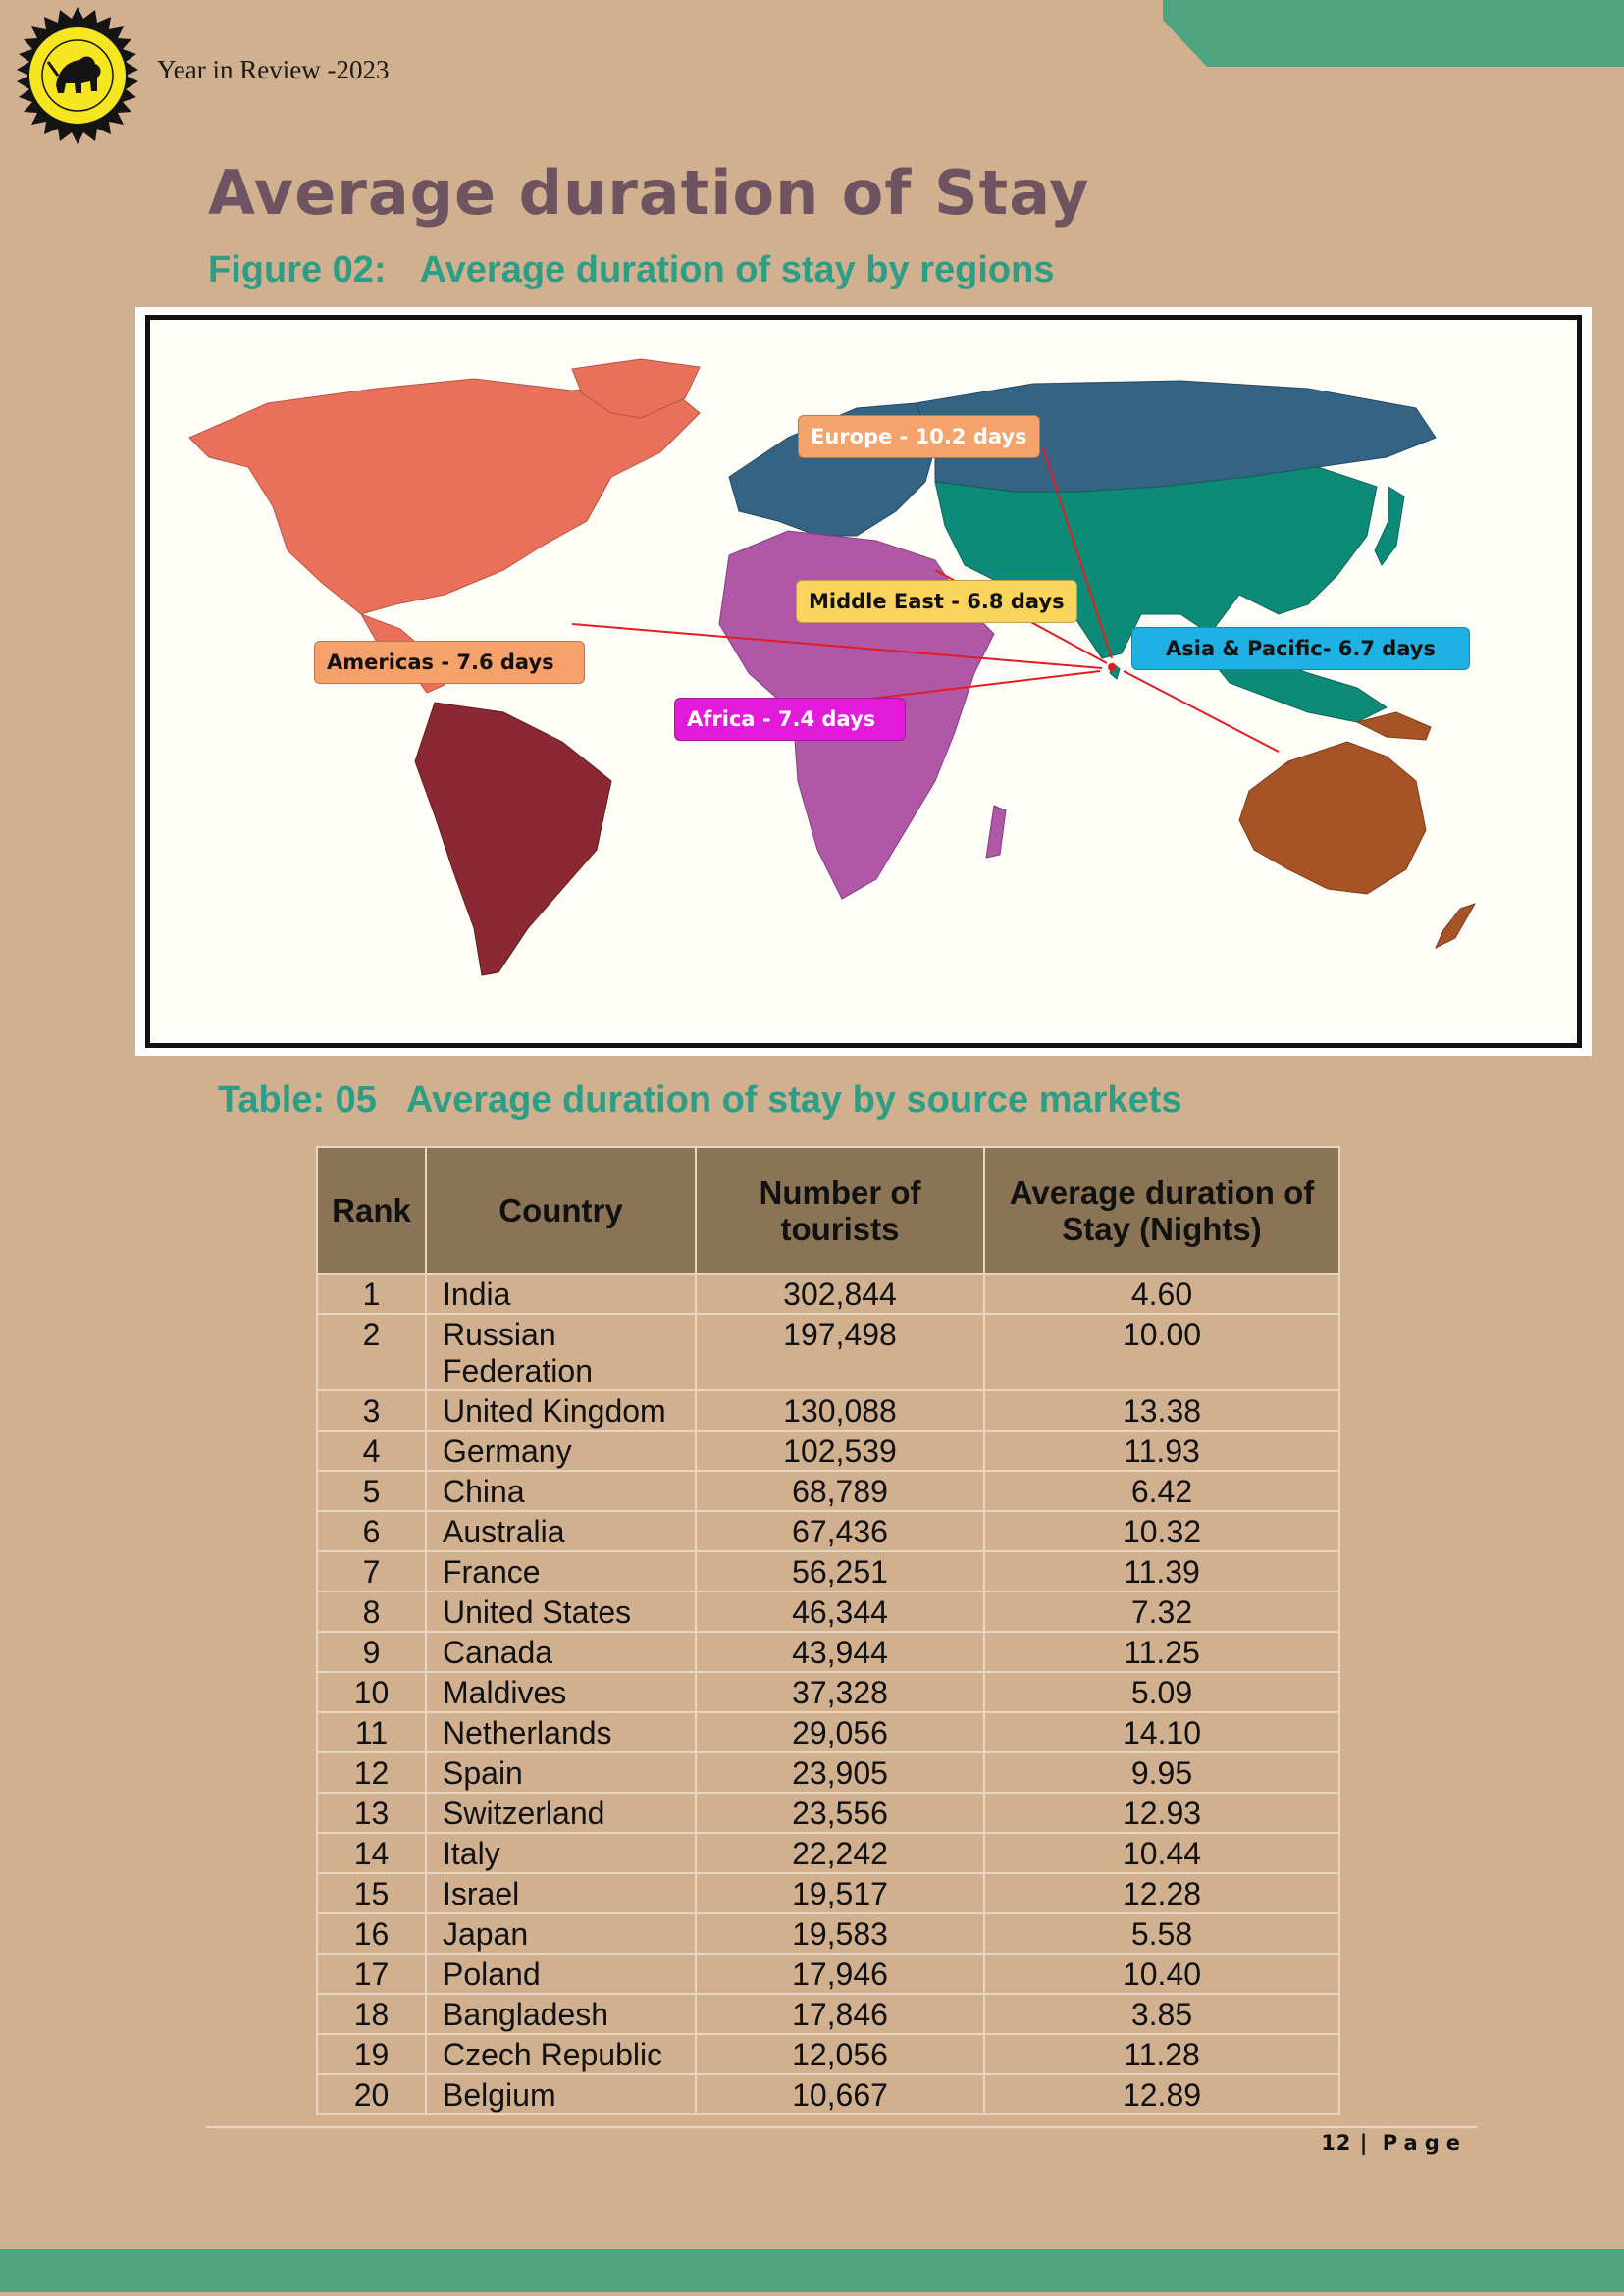 The height and width of the screenshot is (2296, 1624). Describe the element at coordinates (444, 496) in the screenshot. I see `north-america-landmass` at that location.